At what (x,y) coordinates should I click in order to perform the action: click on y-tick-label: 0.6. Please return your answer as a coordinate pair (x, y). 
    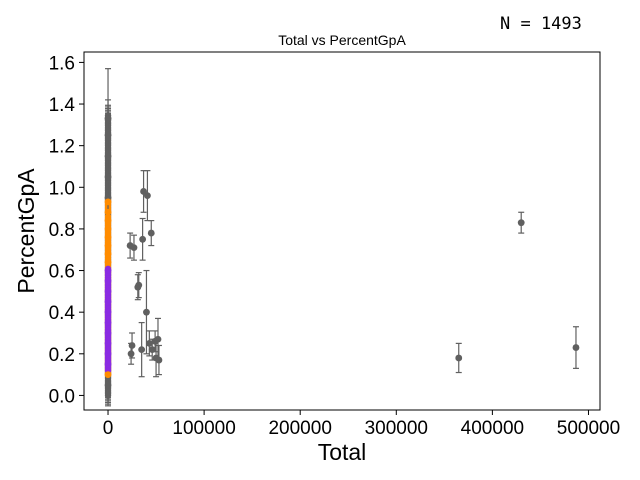
    Looking at the image, I should click on (62, 272).